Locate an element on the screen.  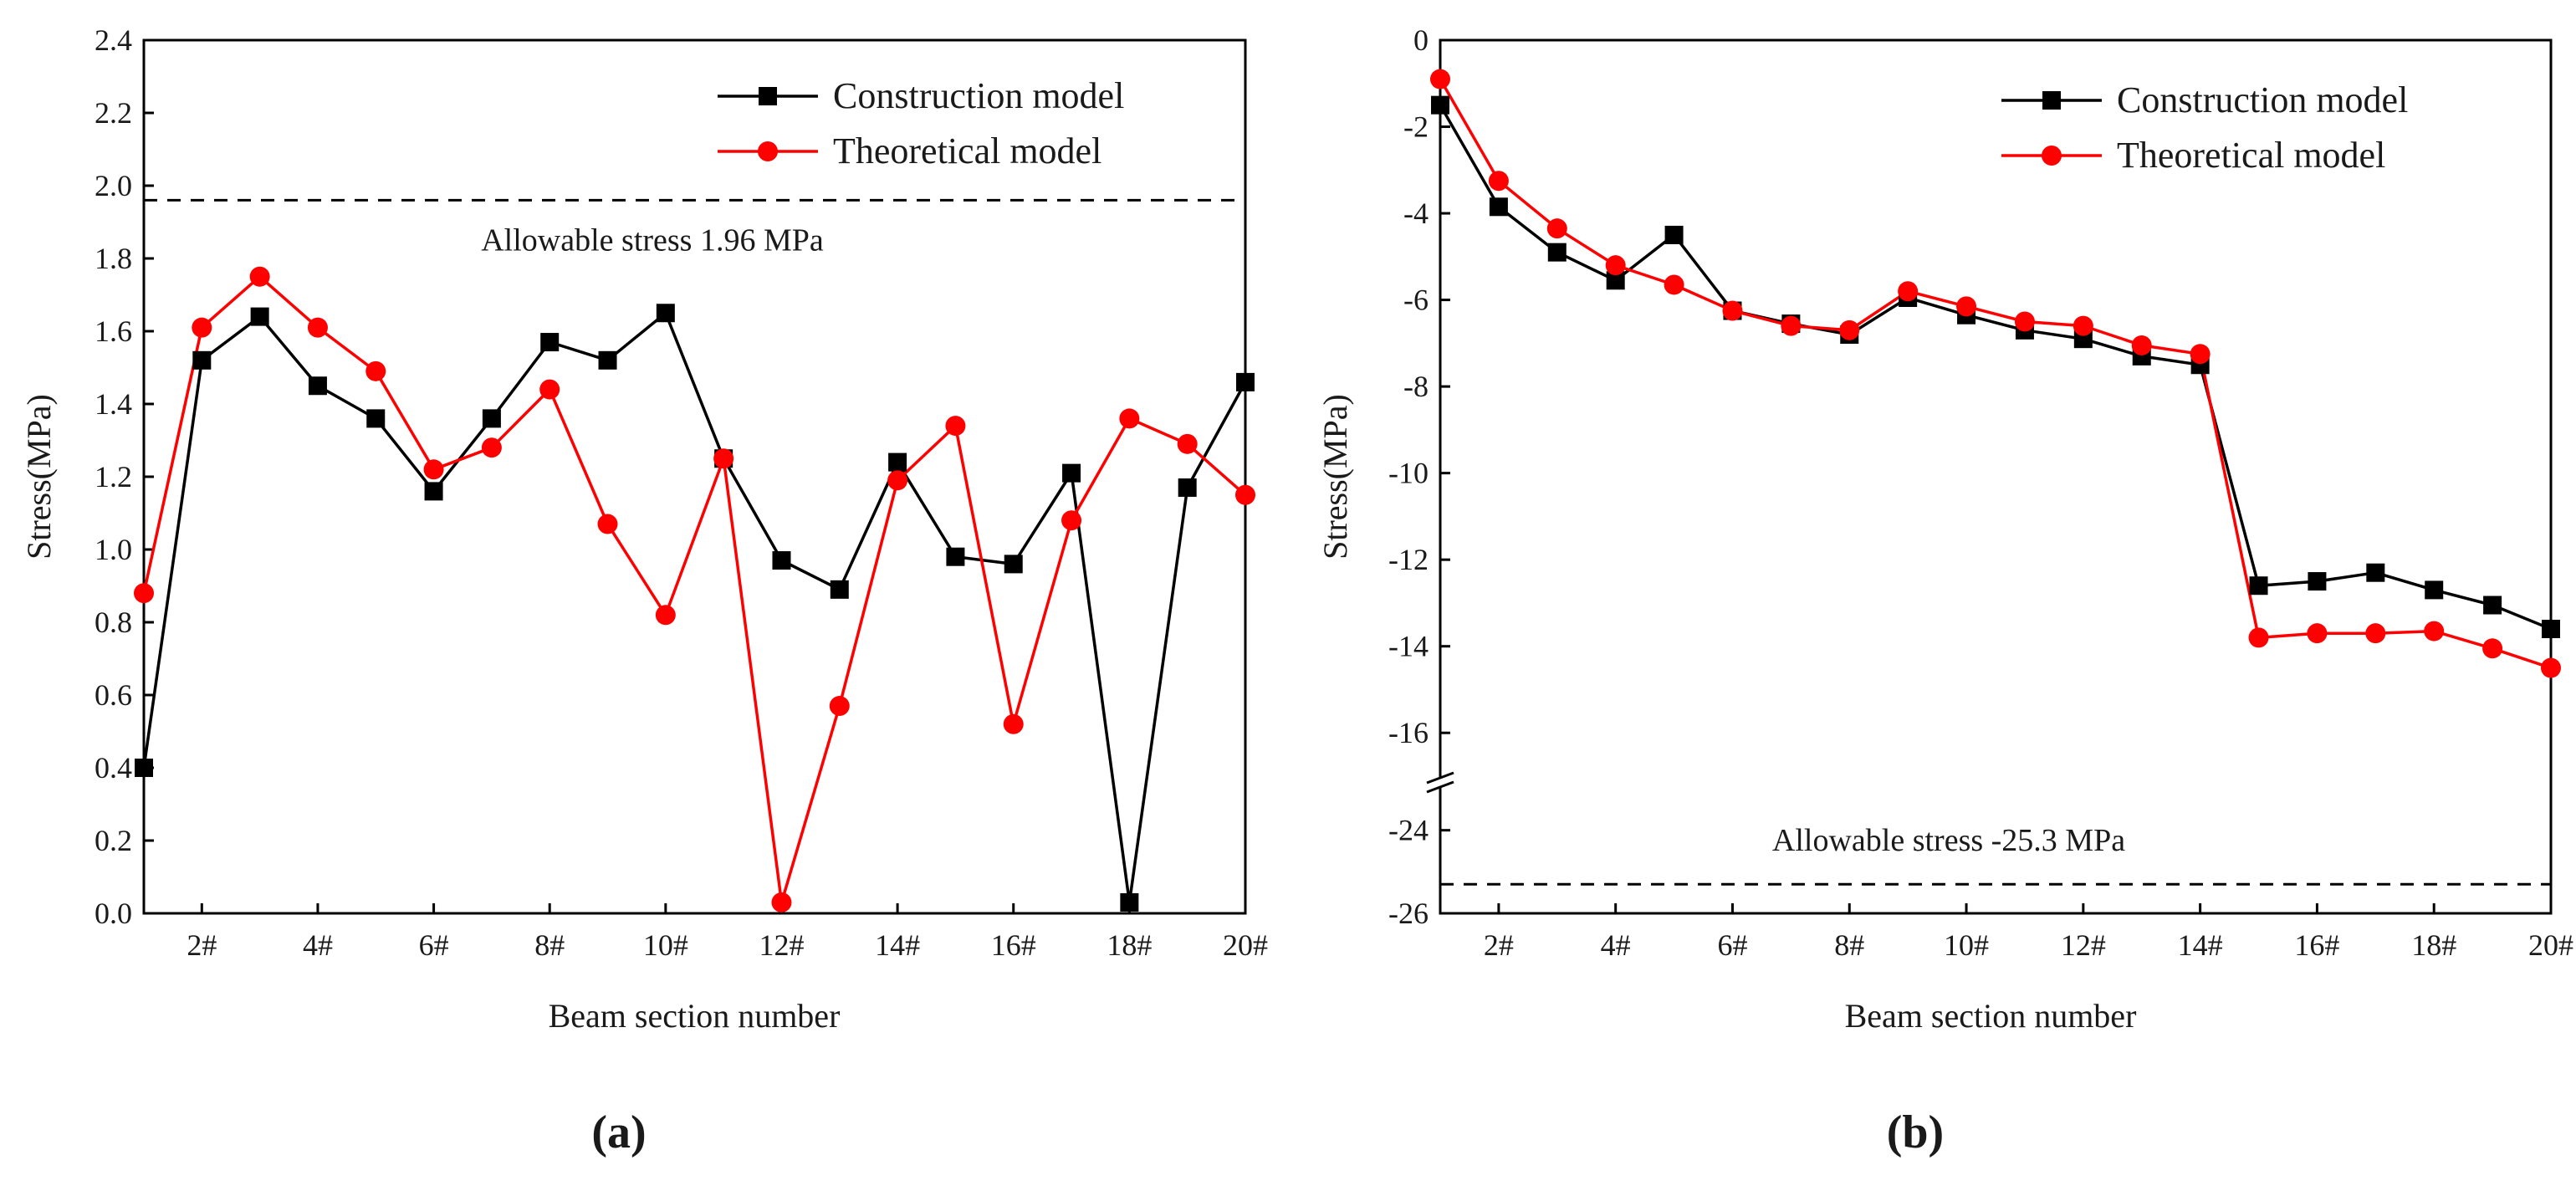
x-tick-label-a: 12# is located at coordinates (781, 945).